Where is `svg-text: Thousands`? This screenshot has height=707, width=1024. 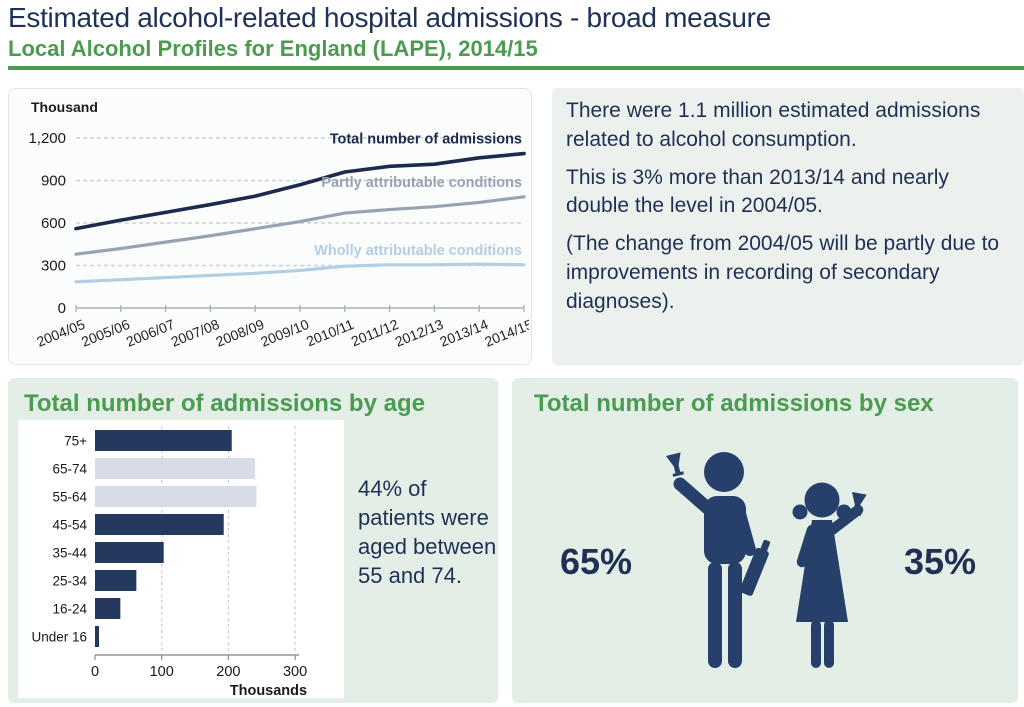 svg-text: Thousands is located at coordinates (268, 690).